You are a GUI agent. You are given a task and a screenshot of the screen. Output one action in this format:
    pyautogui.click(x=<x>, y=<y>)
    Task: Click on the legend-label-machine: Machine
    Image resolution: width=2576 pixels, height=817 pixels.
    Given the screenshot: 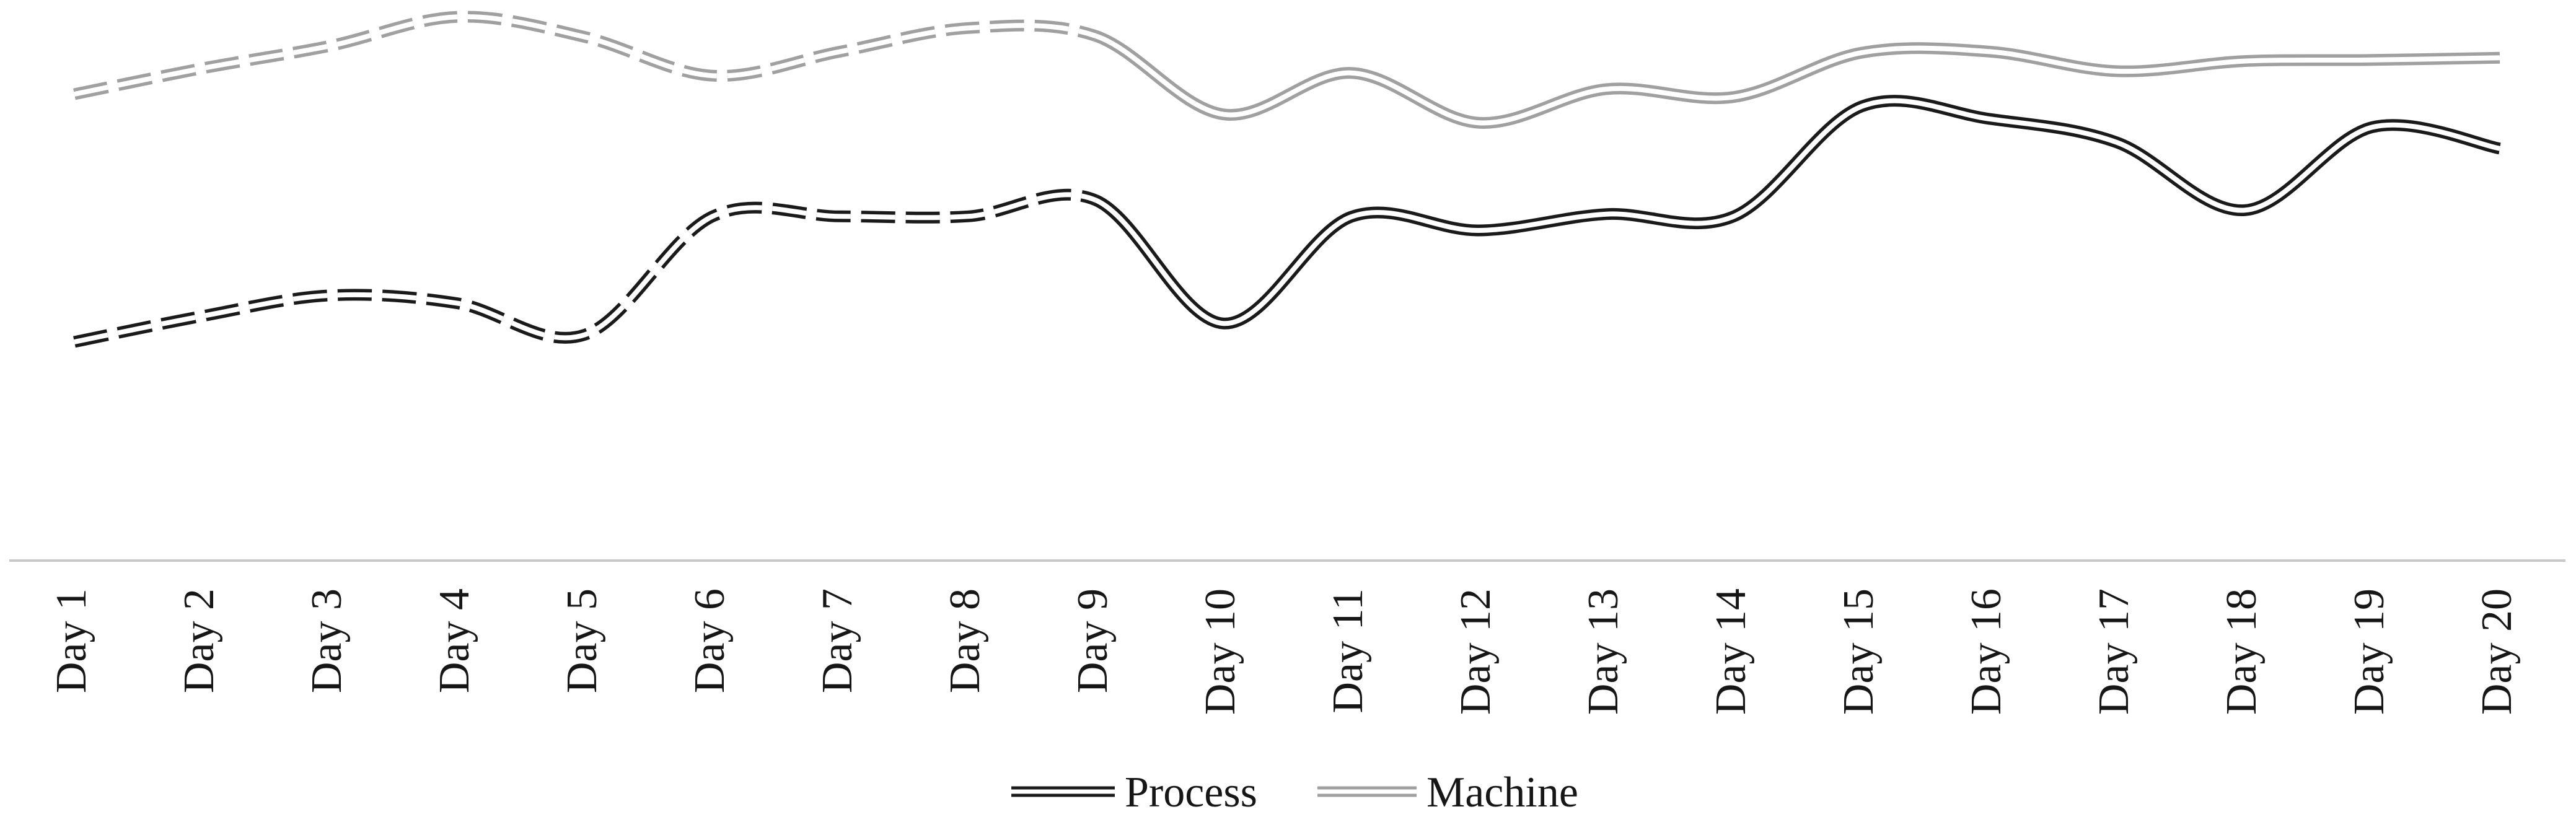 What is the action you would take?
    pyautogui.click(x=1502, y=792)
    